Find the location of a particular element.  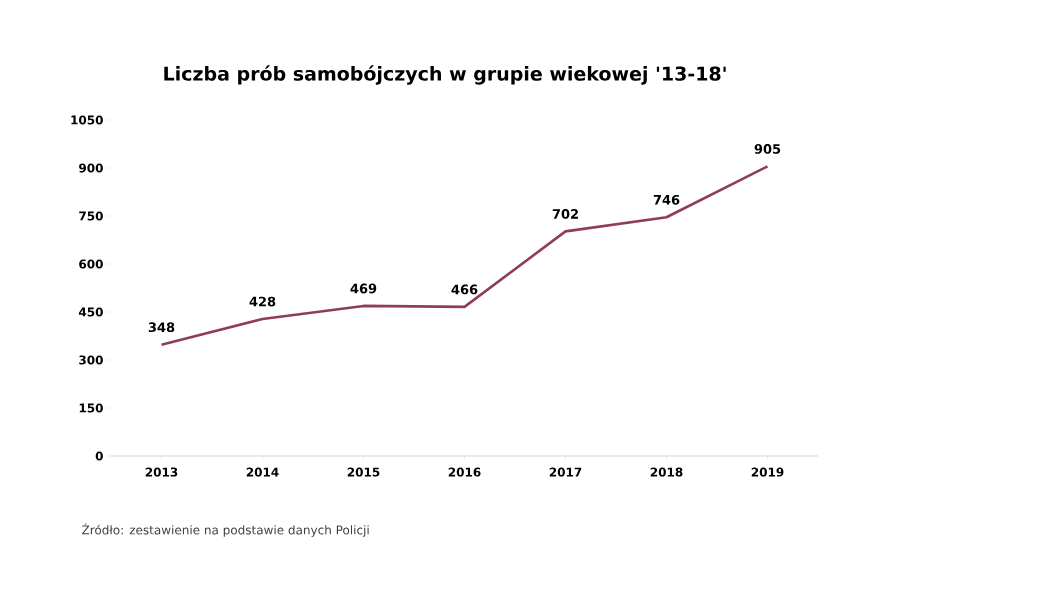

data-label: 428 is located at coordinates (262, 301).